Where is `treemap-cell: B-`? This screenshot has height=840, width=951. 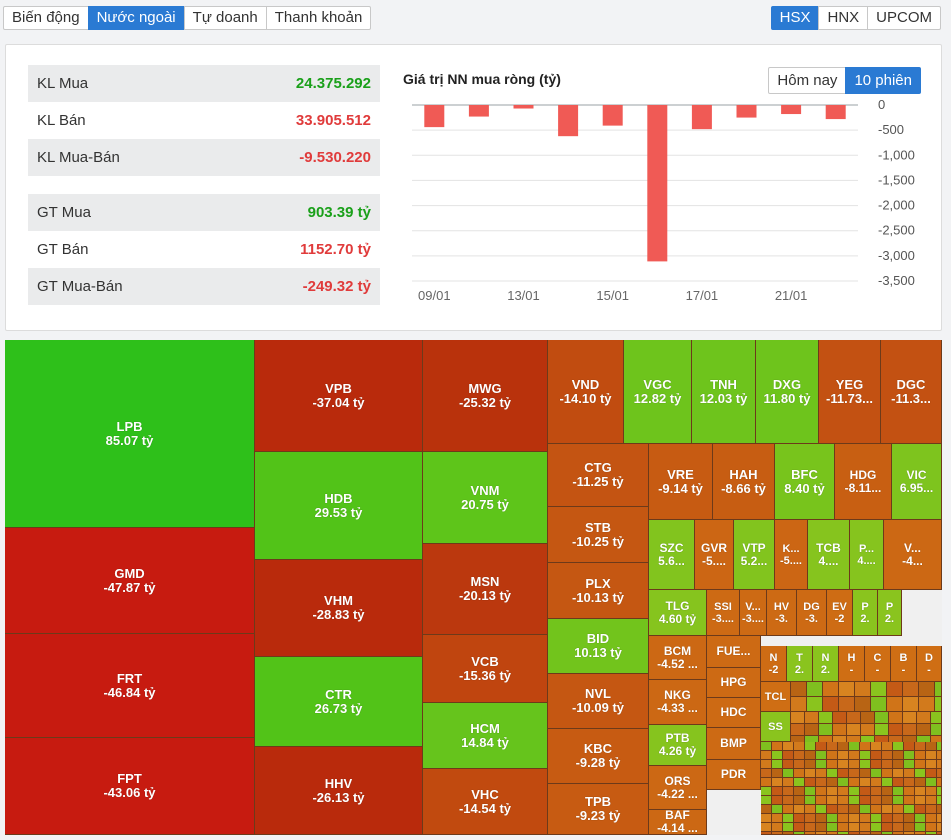
treemap-cell: B- is located at coordinates (904, 664).